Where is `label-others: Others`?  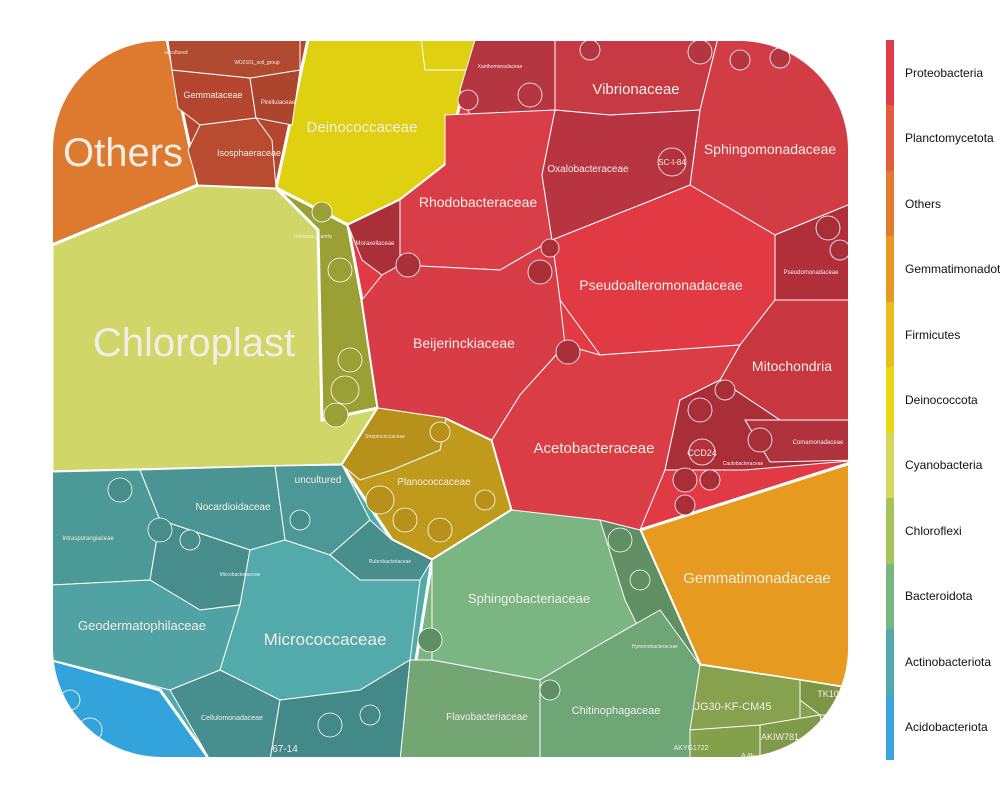 label-others: Others is located at coordinates (123, 153).